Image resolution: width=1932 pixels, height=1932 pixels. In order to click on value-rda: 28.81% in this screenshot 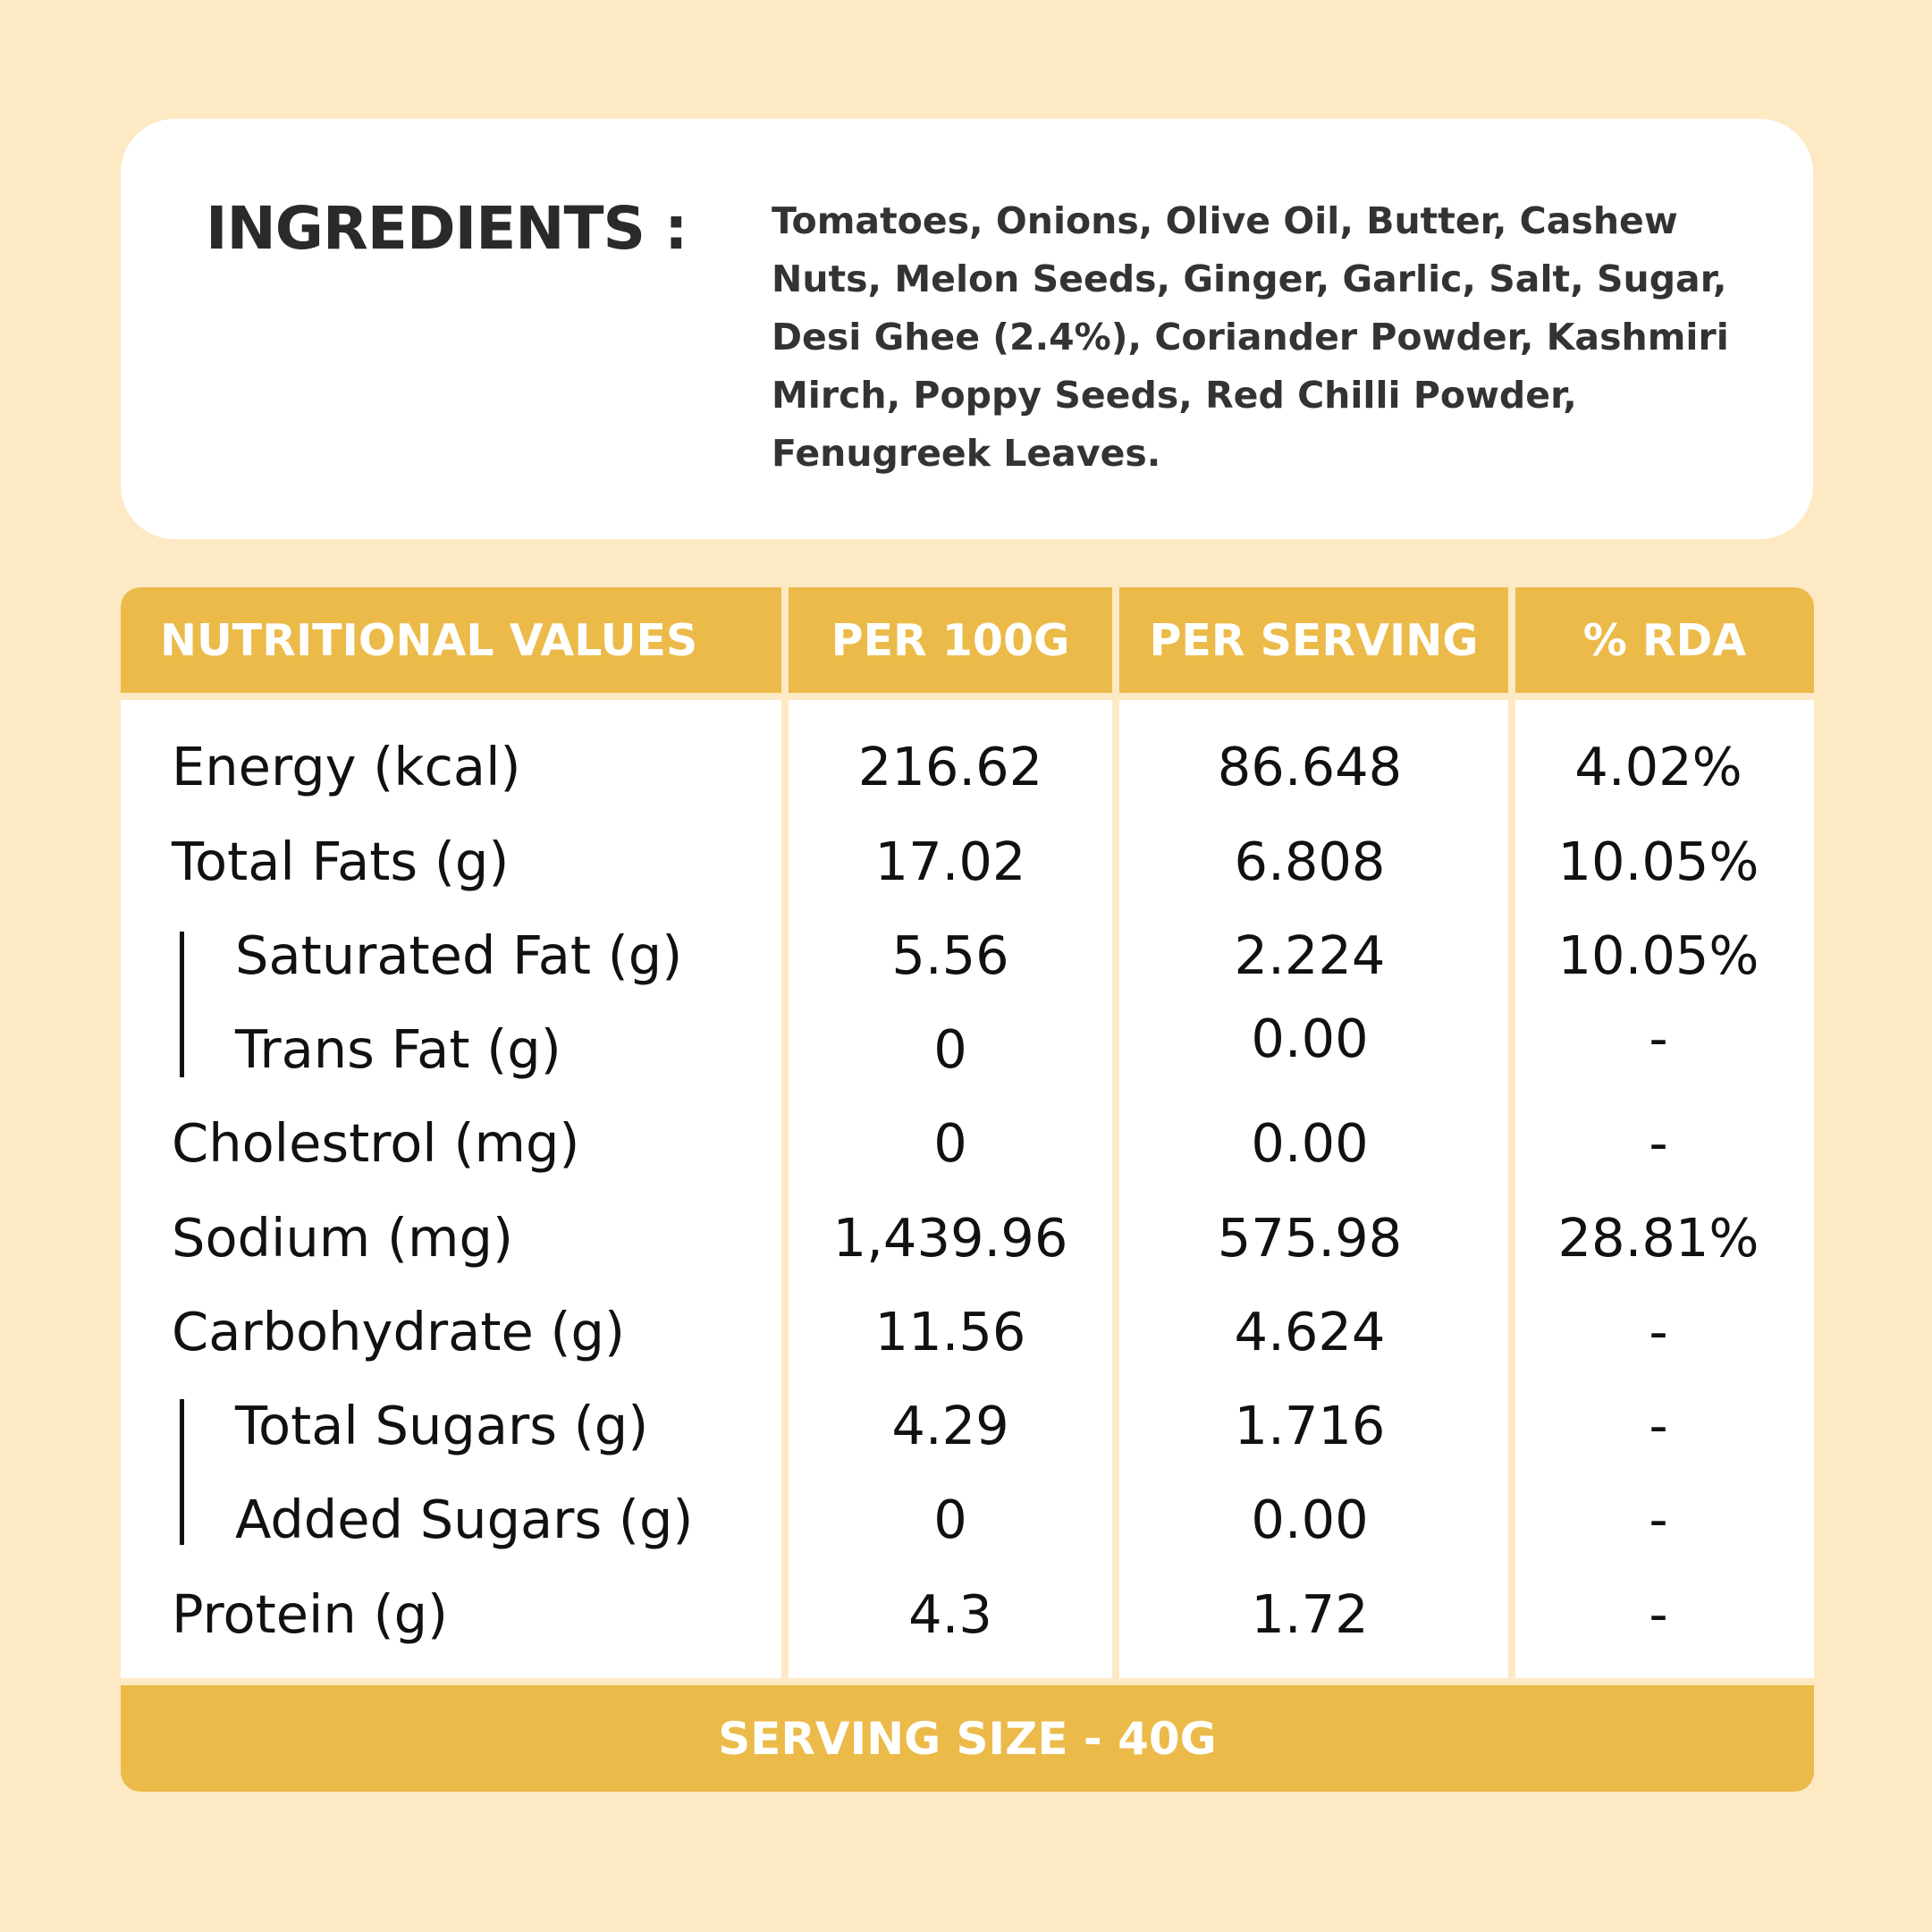, I will do `click(1658, 1238)`.